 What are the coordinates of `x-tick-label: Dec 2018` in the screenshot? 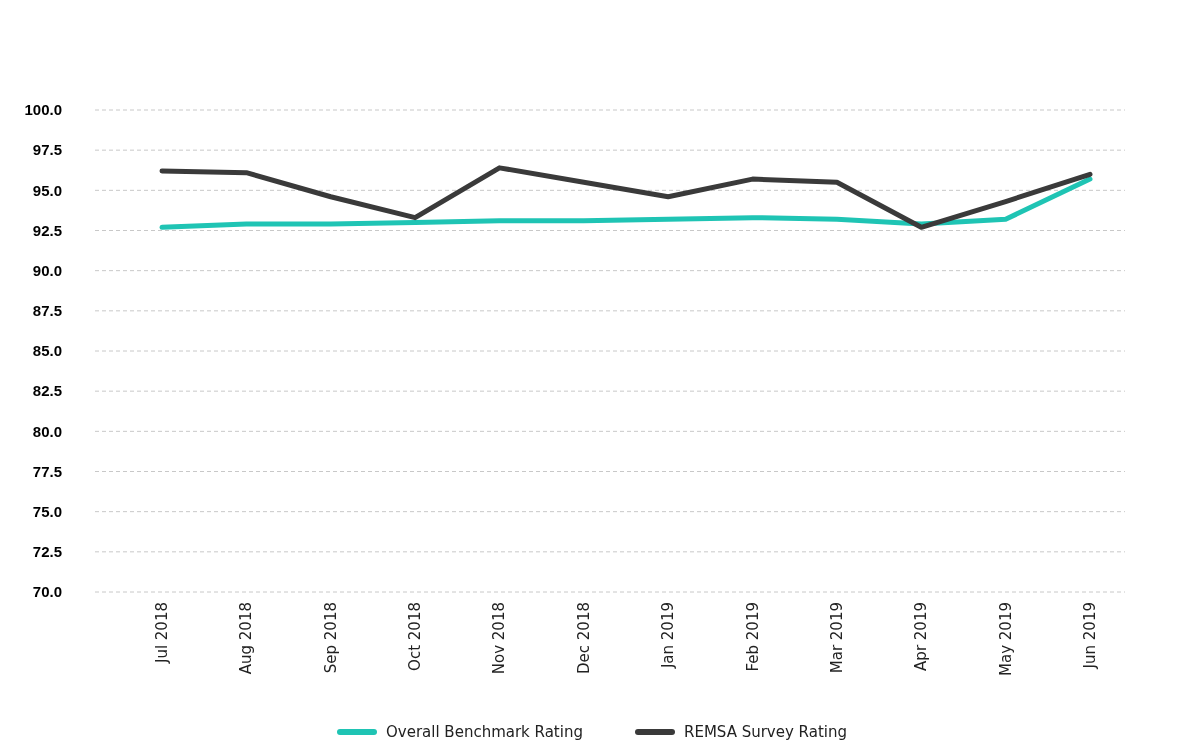 It's located at (583, 638).